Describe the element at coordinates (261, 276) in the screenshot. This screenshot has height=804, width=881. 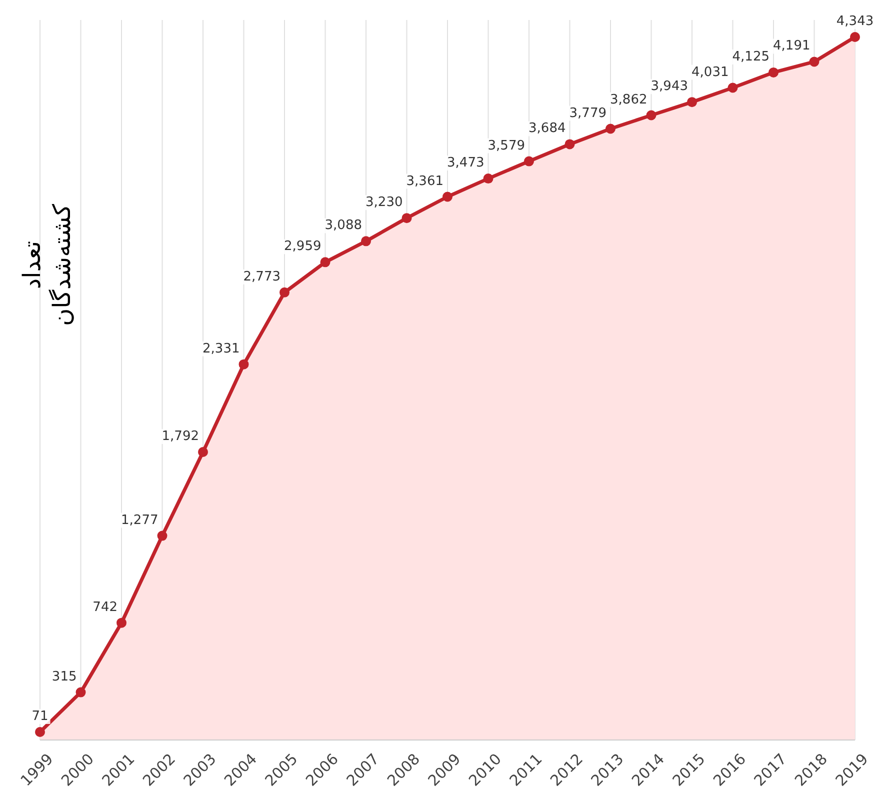
I see `data-label: 2,773` at that location.